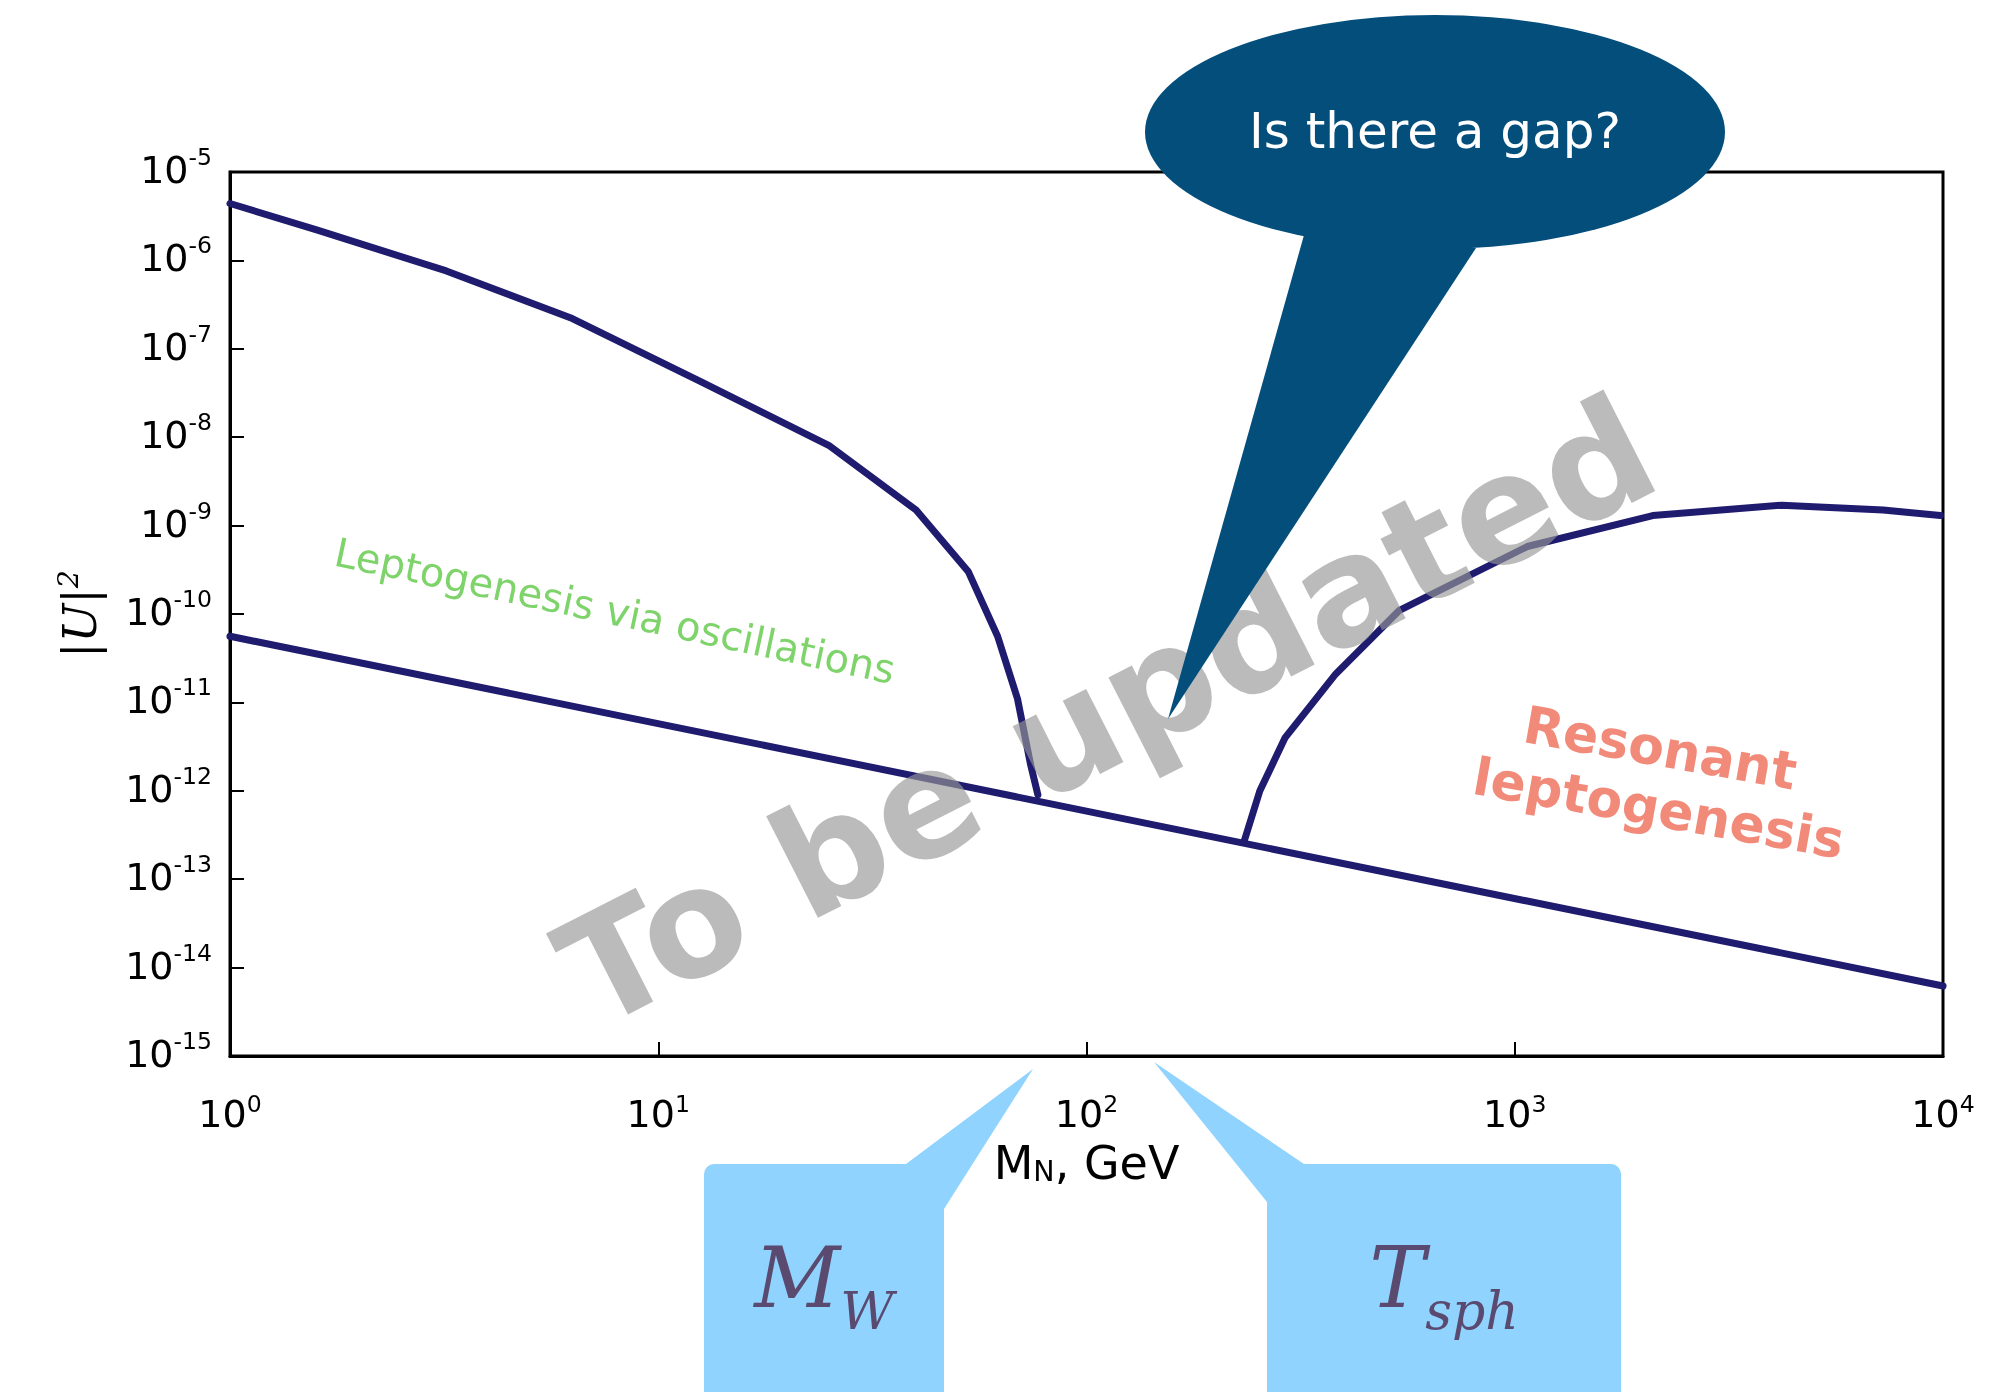 Image resolution: width=1995 pixels, height=1392 pixels. What do you see at coordinates (79, 614) in the screenshot?
I see `y-axis-title: |U|2` at bounding box center [79, 614].